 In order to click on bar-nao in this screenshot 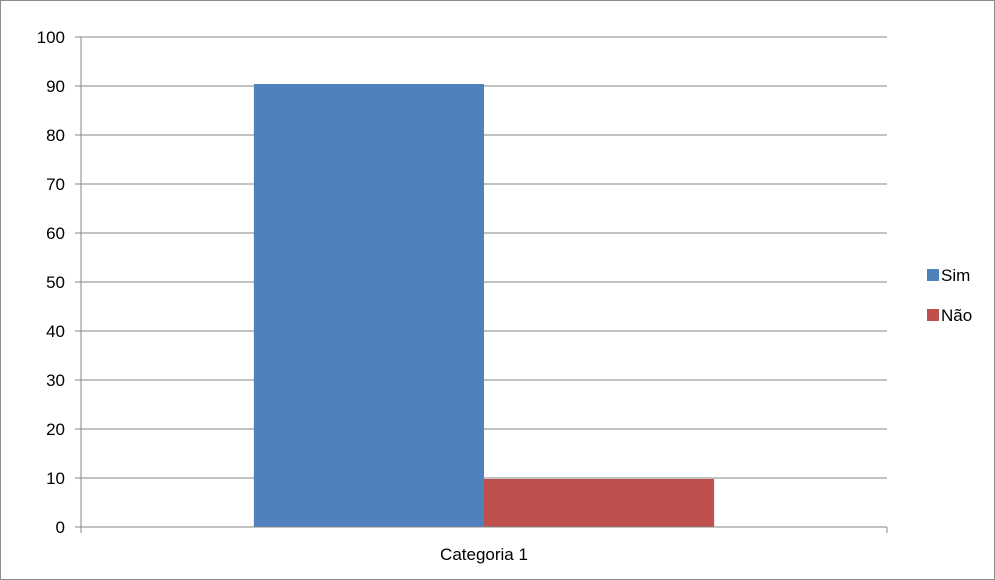, I will do `click(599, 502)`.